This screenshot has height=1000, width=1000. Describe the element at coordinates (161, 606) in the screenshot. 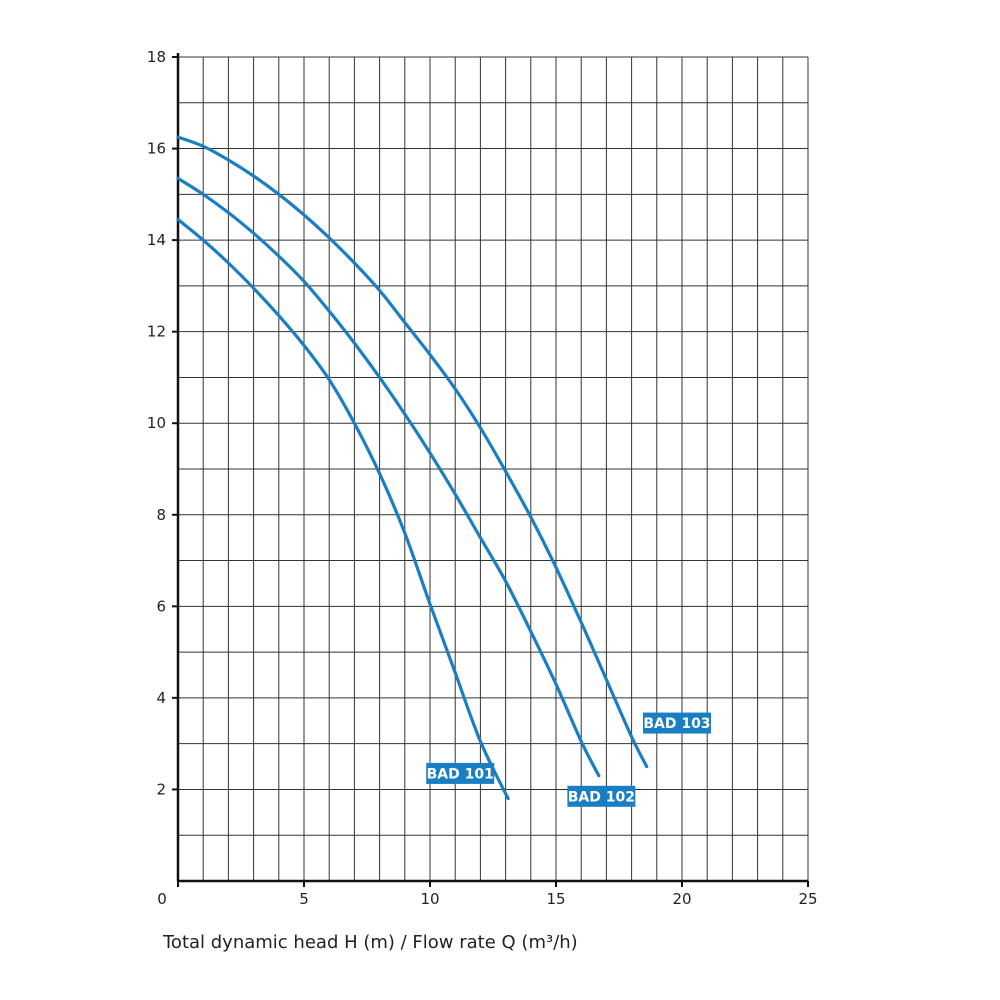

I see `y-tick-label: 6` at that location.